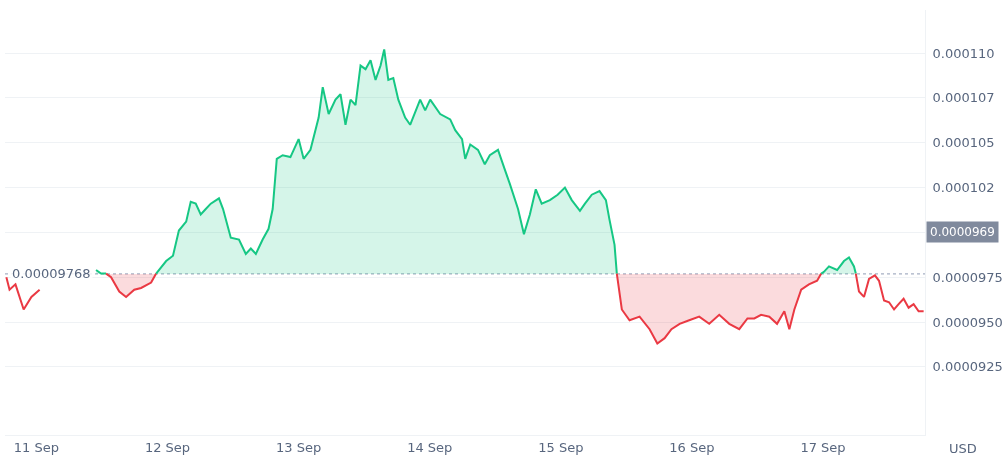 The width and height of the screenshot is (1008, 462). I want to click on y-tick-label: 0.0000950, so click(967, 322).